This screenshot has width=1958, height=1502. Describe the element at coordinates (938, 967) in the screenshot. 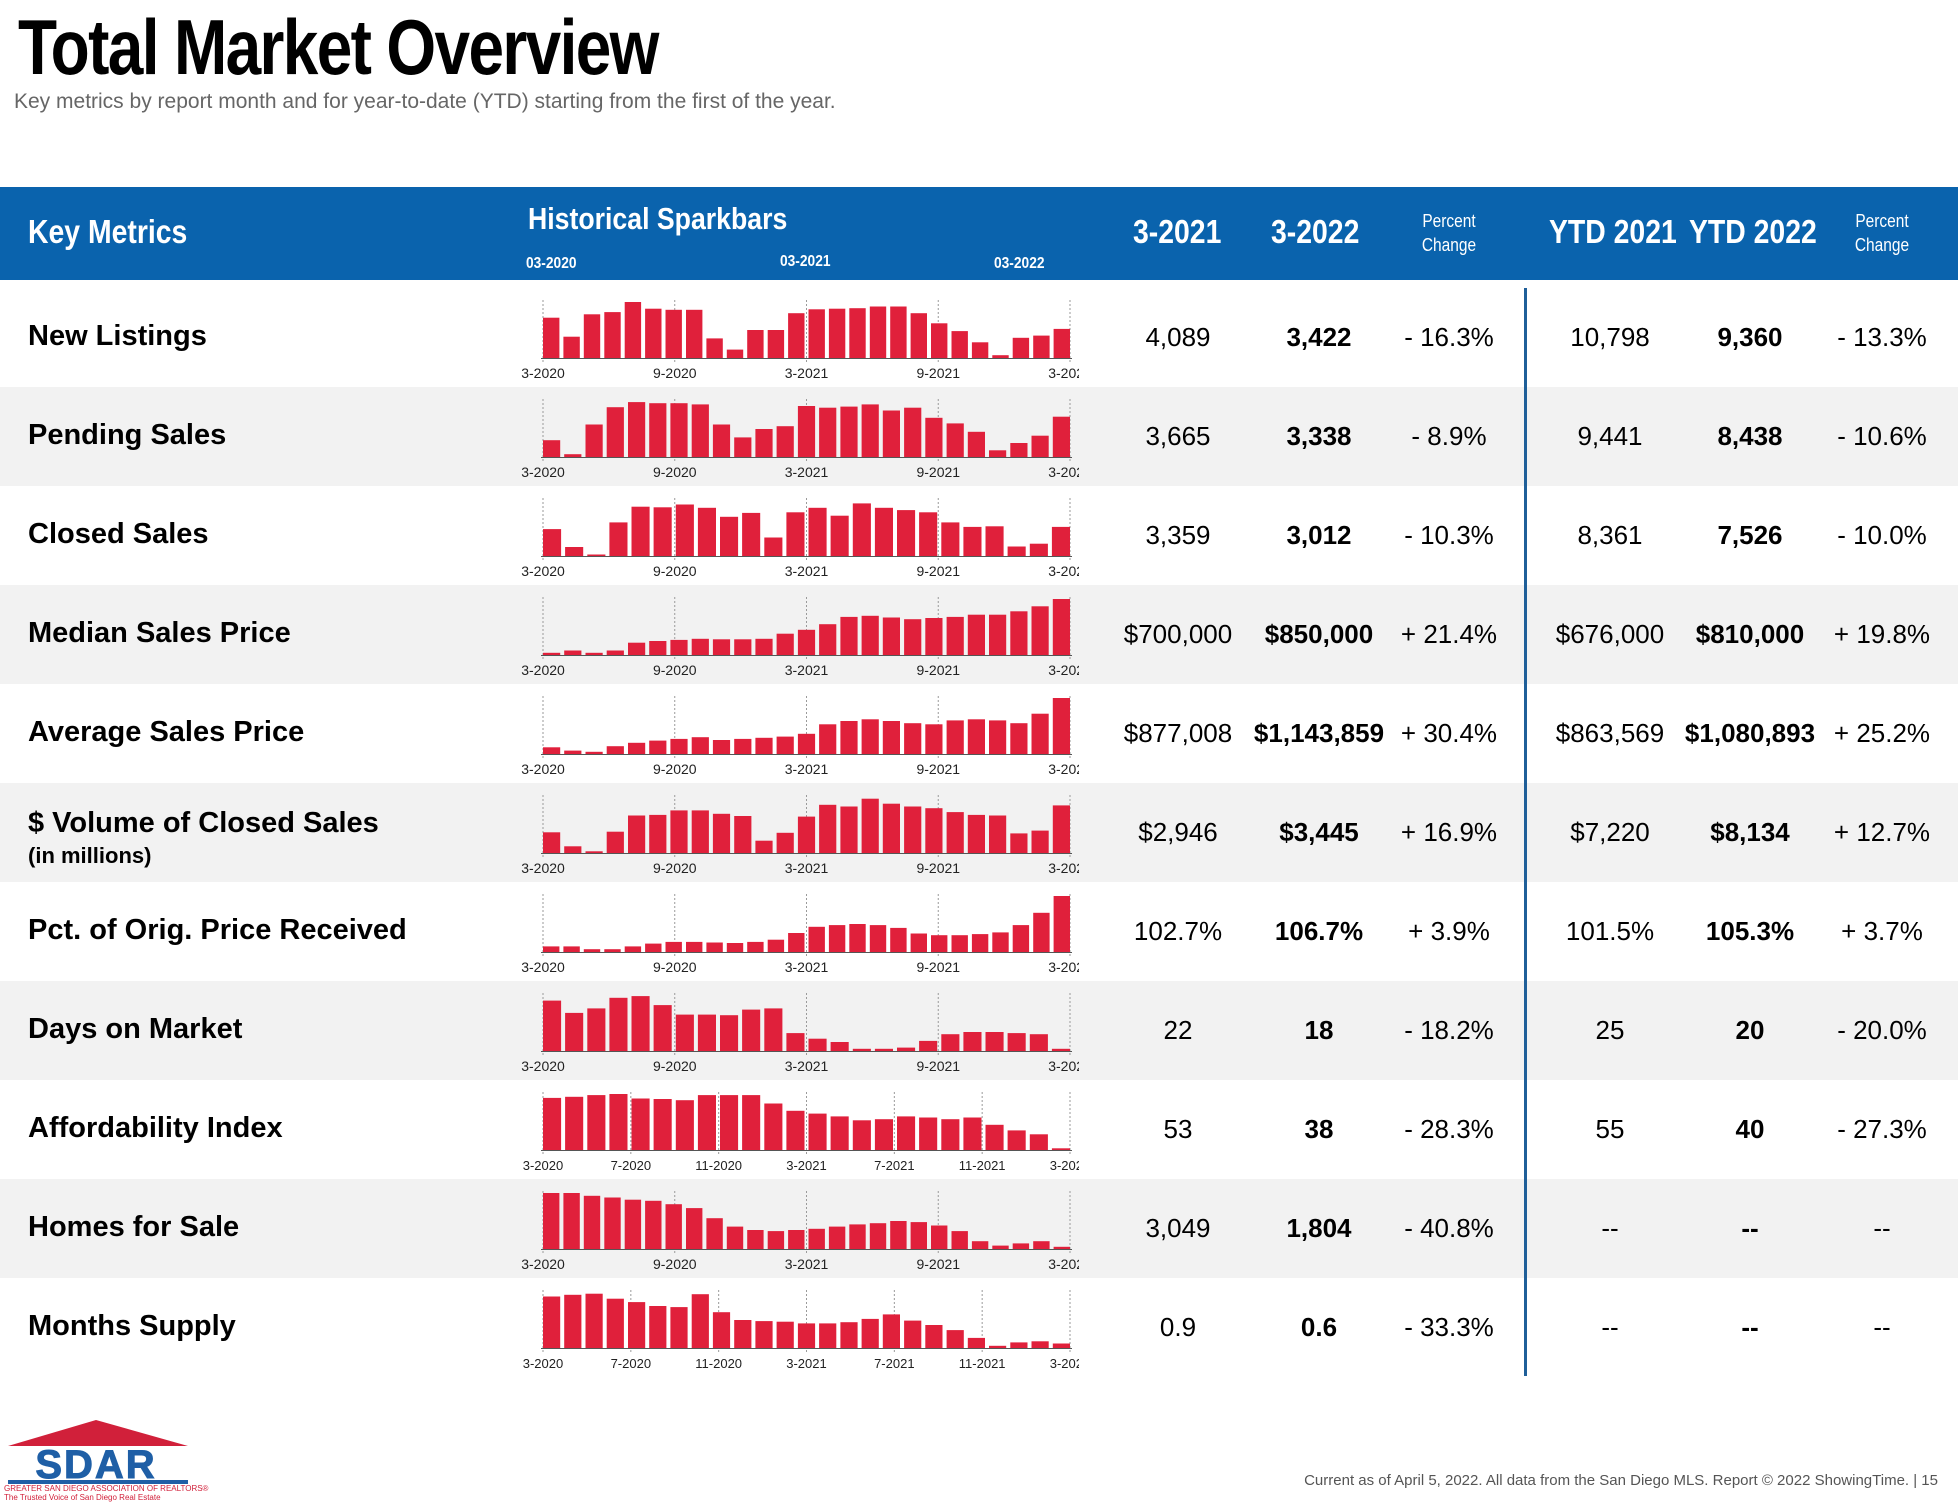

I see `sparkbar-tick-label: 9-2021` at that location.